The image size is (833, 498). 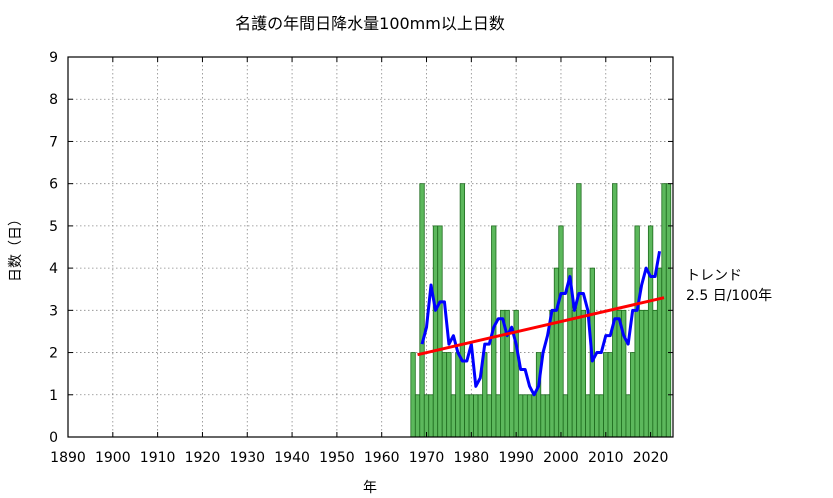 What do you see at coordinates (53, 438) in the screenshot?
I see `y-tick-label: 0` at bounding box center [53, 438].